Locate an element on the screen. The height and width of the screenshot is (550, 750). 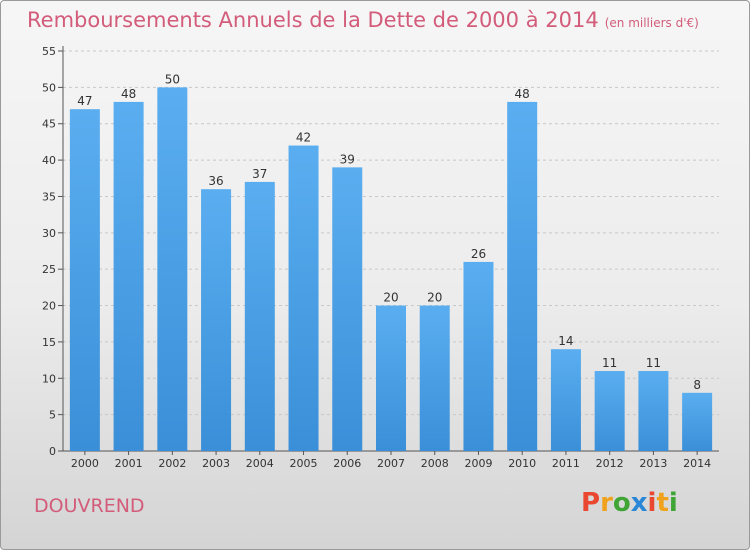
bar-value-label: 8 is located at coordinates (697, 385).